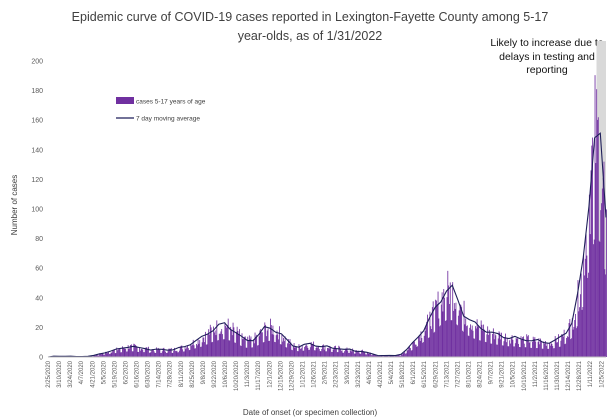 Image resolution: width=613 pixels, height=419 pixels. What do you see at coordinates (569, 375) in the screenshot?
I see `x-tick-label: 12/14/2021` at bounding box center [569, 375].